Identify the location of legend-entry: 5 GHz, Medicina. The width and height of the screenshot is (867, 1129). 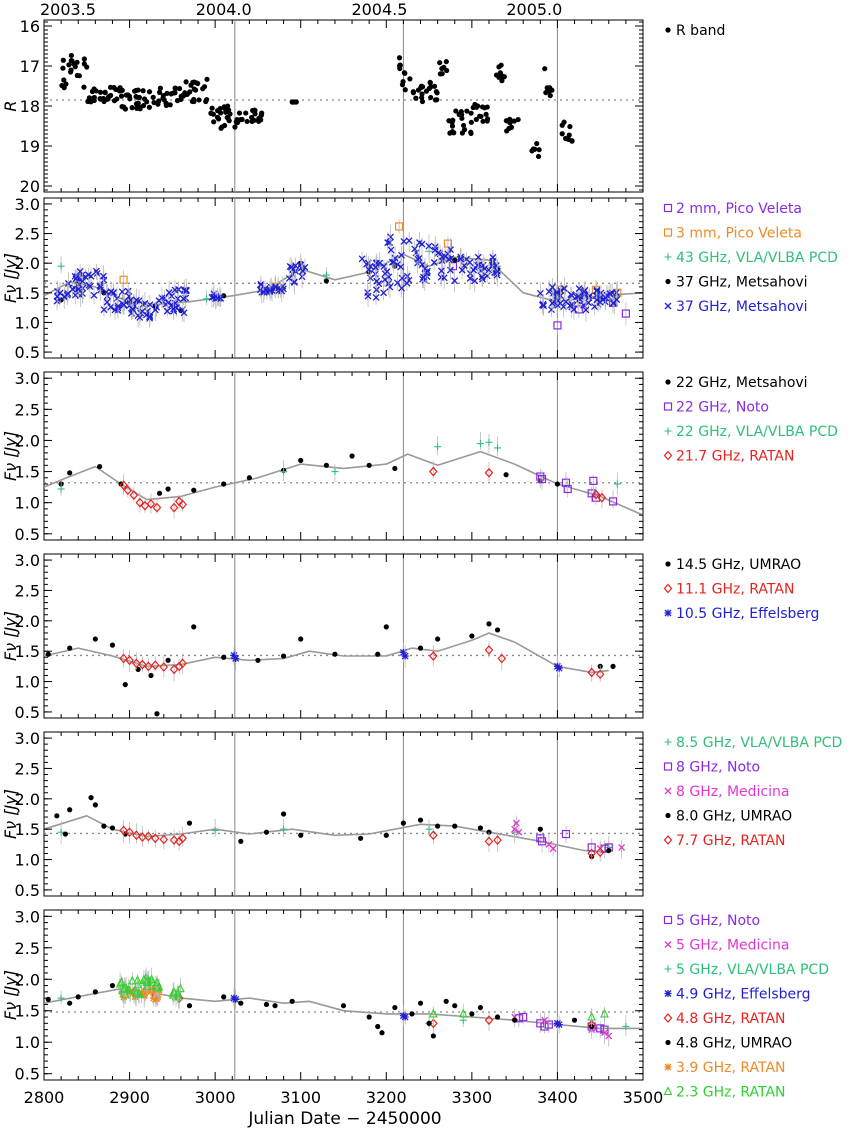
(727, 946).